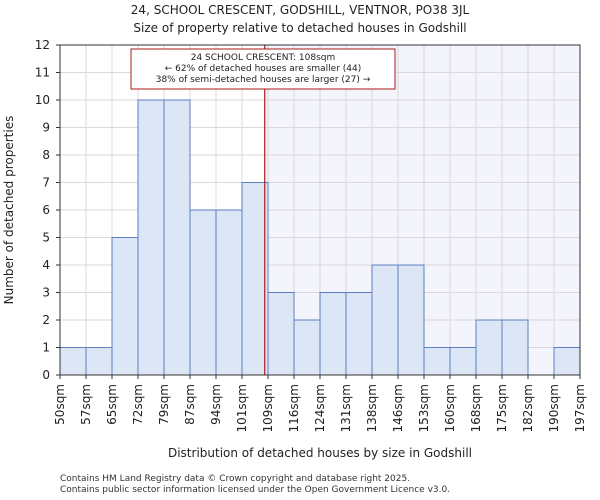 The height and width of the screenshot is (500, 600). I want to click on y-tick-label: 7, so click(46, 183).